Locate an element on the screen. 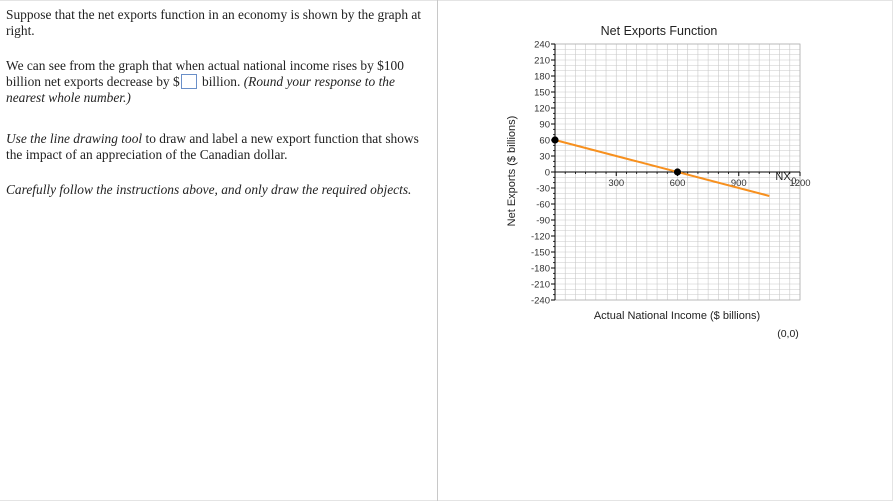  x-tick-label: 600 is located at coordinates (678, 183).